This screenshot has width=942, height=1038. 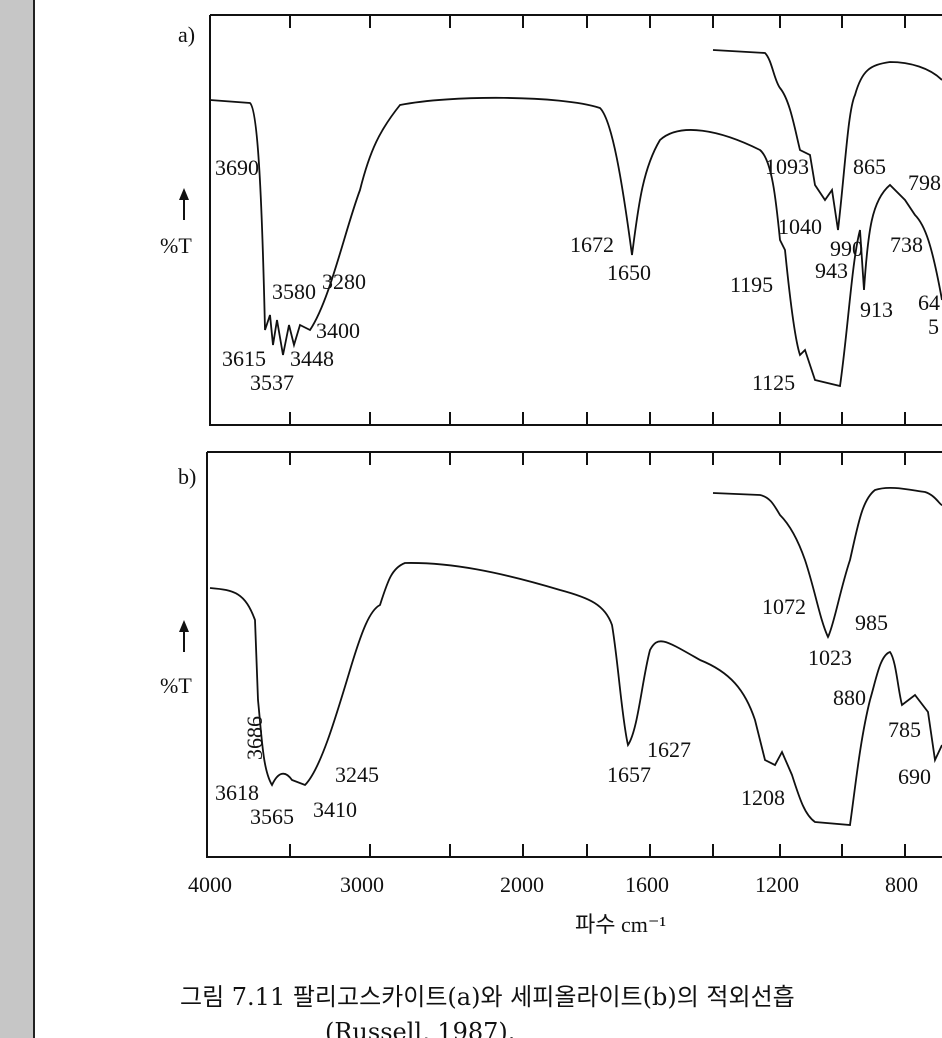 What do you see at coordinates (362, 884) in the screenshot?
I see `x-tick-label: 3000` at bounding box center [362, 884].